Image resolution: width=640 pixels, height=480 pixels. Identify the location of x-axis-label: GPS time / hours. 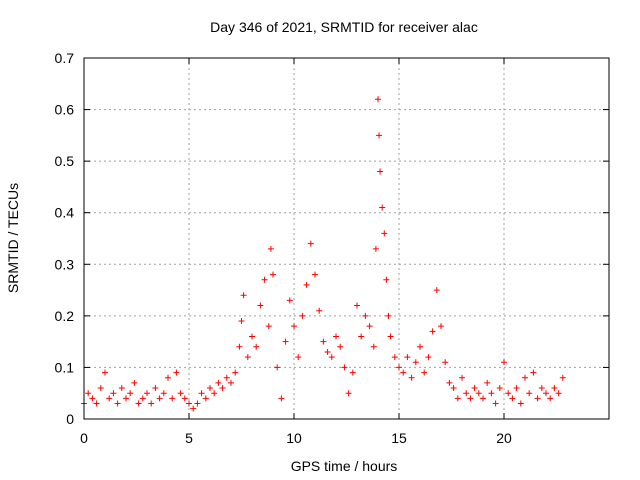
(344, 466).